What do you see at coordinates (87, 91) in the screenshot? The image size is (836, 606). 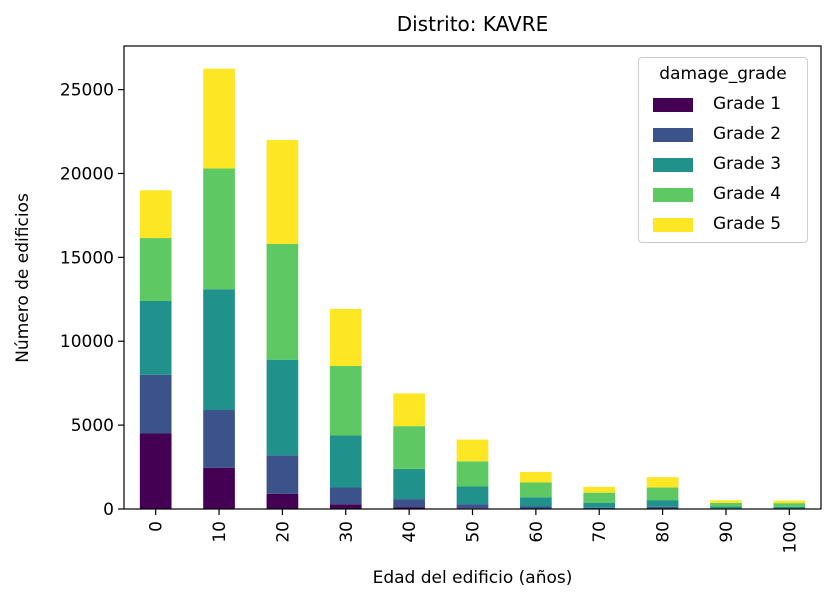 I see `y-tick-label: 25000` at bounding box center [87, 91].